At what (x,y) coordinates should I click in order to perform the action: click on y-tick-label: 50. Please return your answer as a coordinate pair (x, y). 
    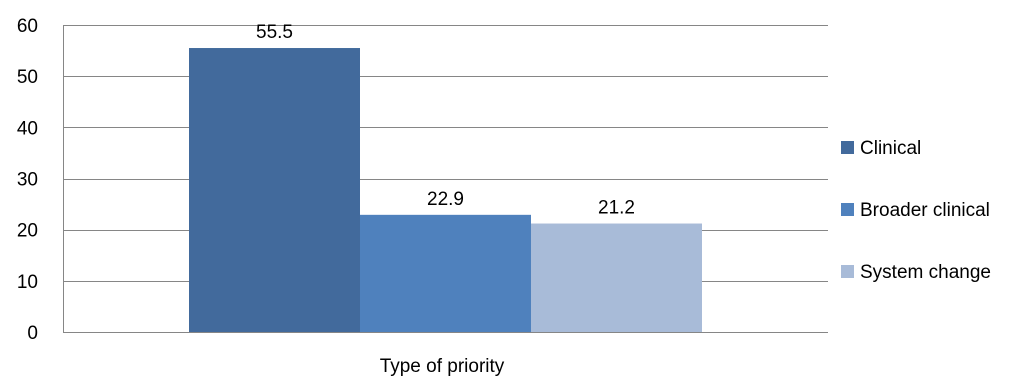
    Looking at the image, I should click on (27, 77).